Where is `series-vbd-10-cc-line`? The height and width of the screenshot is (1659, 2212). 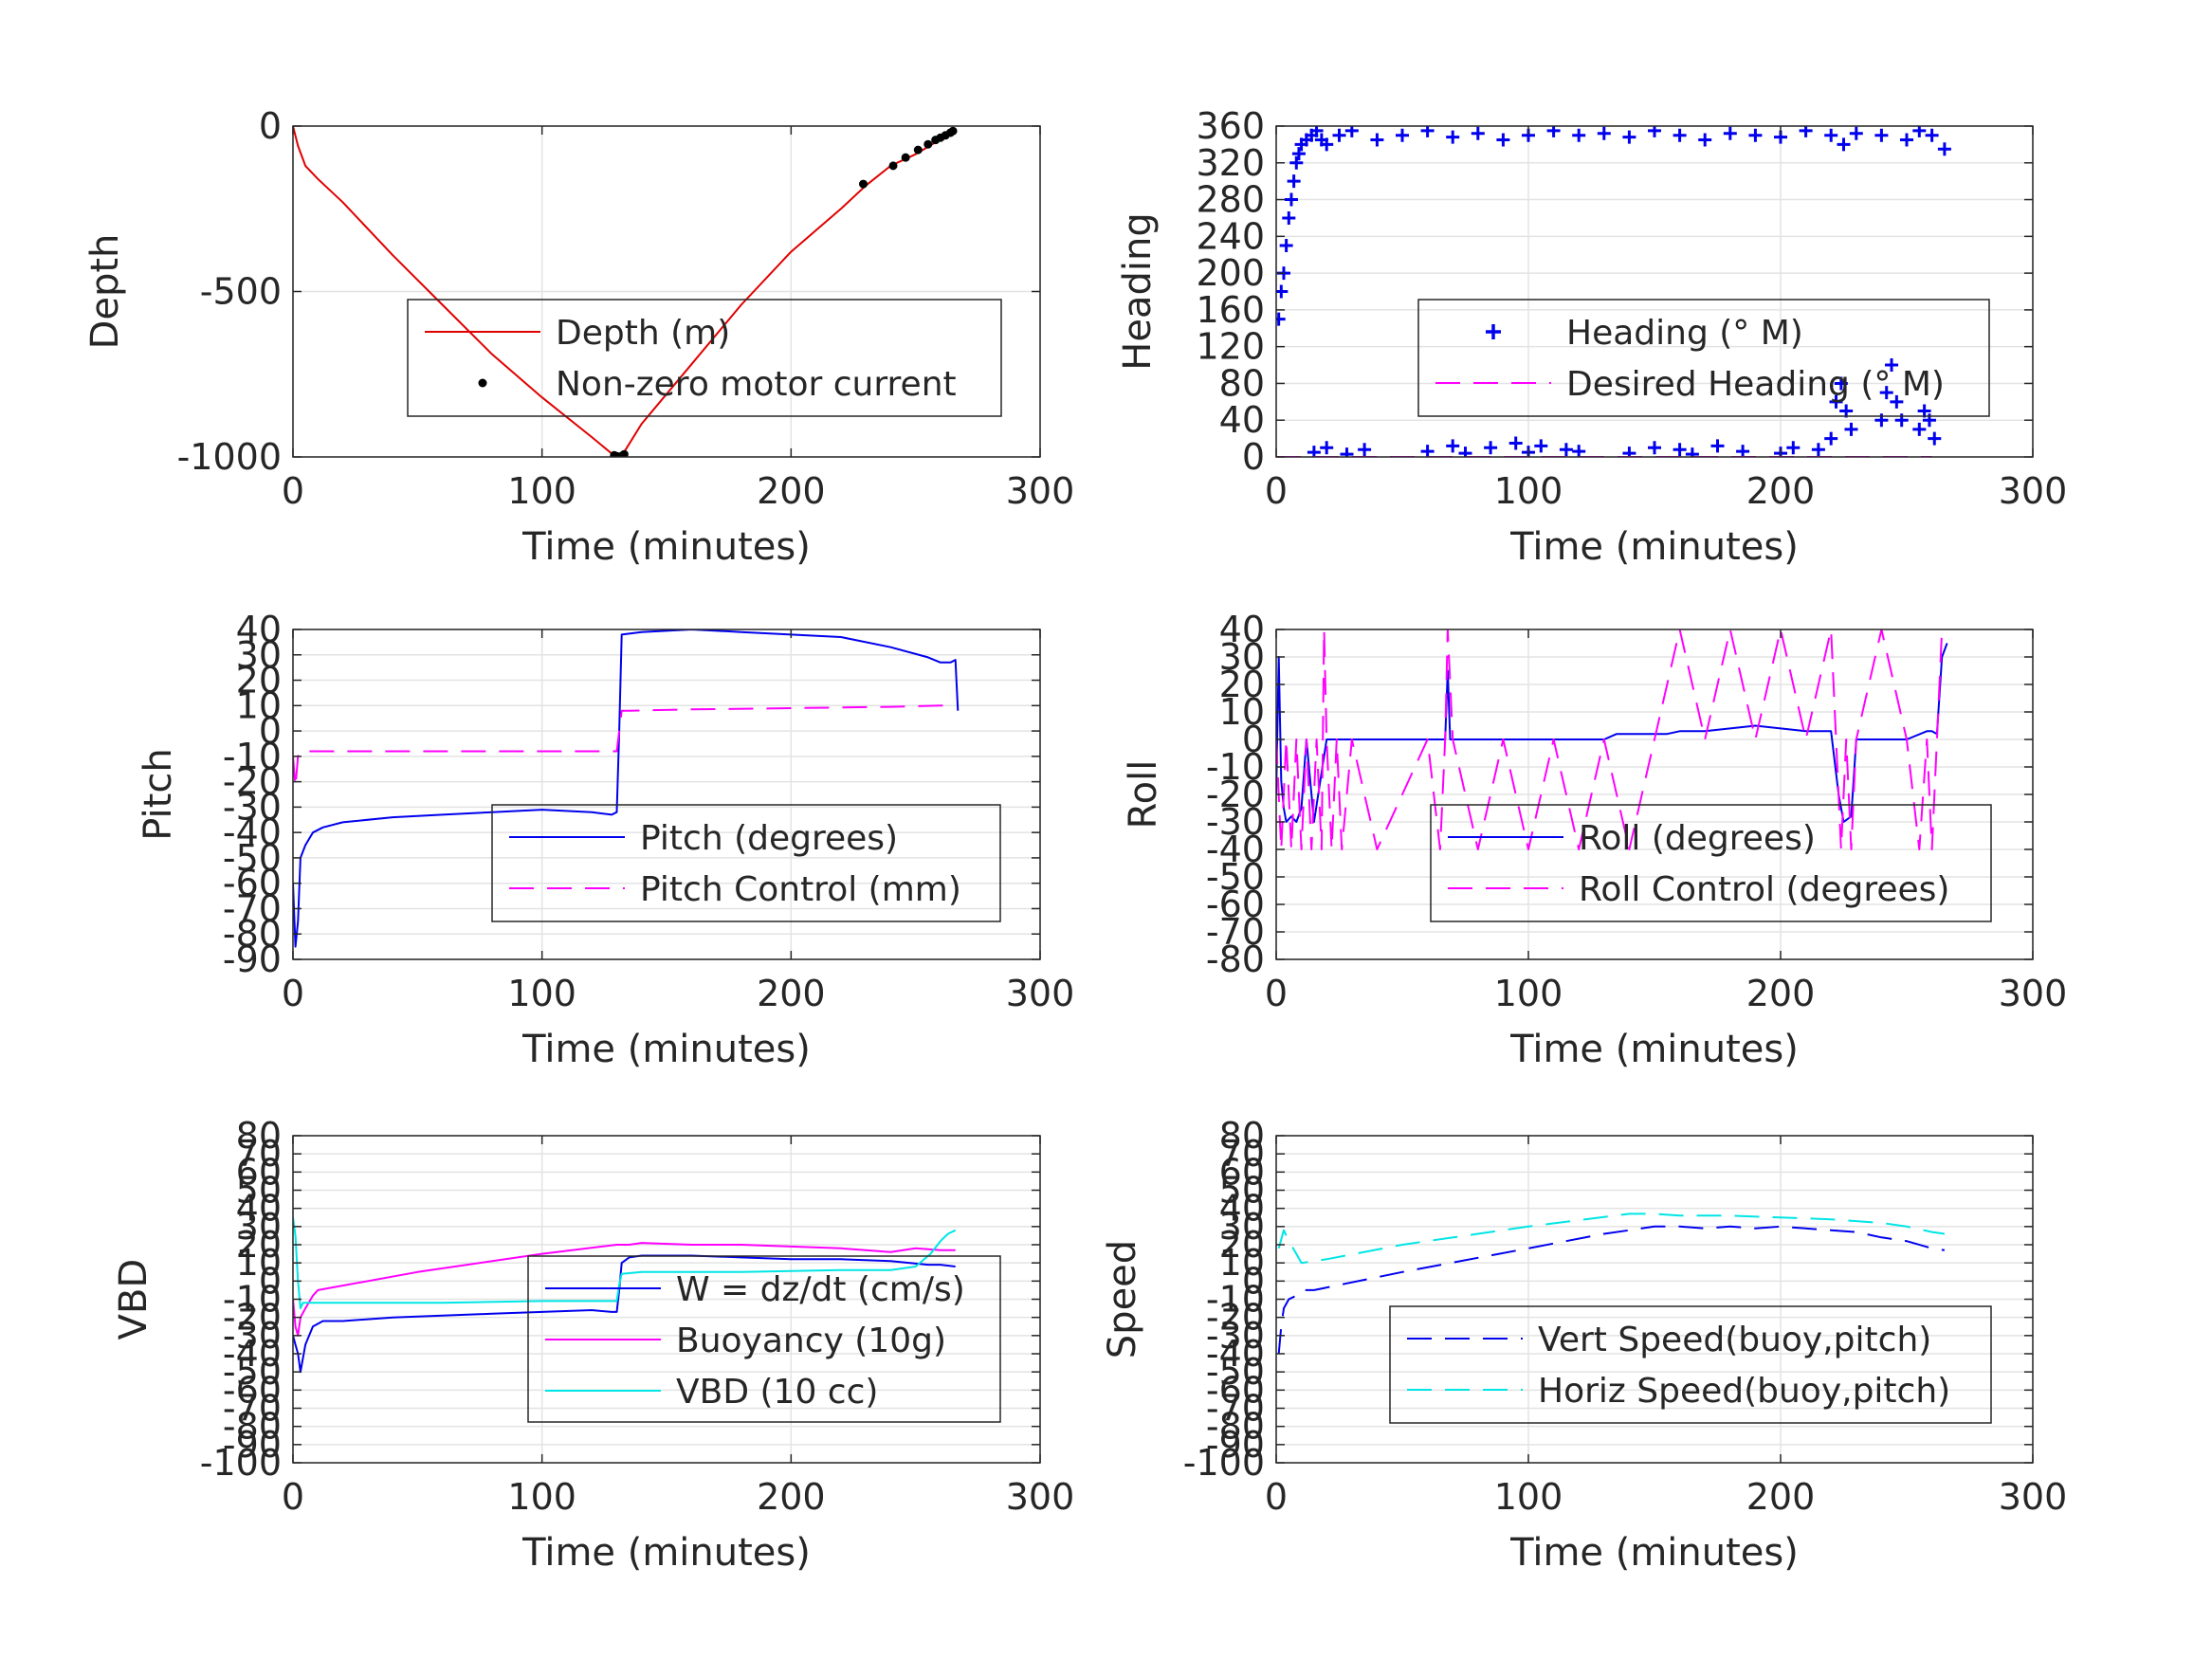
series-vbd-10-cc-line is located at coordinates (625, 1263).